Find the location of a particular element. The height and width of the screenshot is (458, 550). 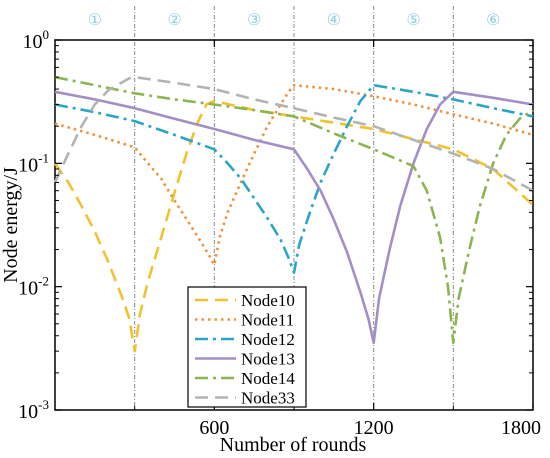

x-axis-label: Number of rounds is located at coordinates (293, 445).